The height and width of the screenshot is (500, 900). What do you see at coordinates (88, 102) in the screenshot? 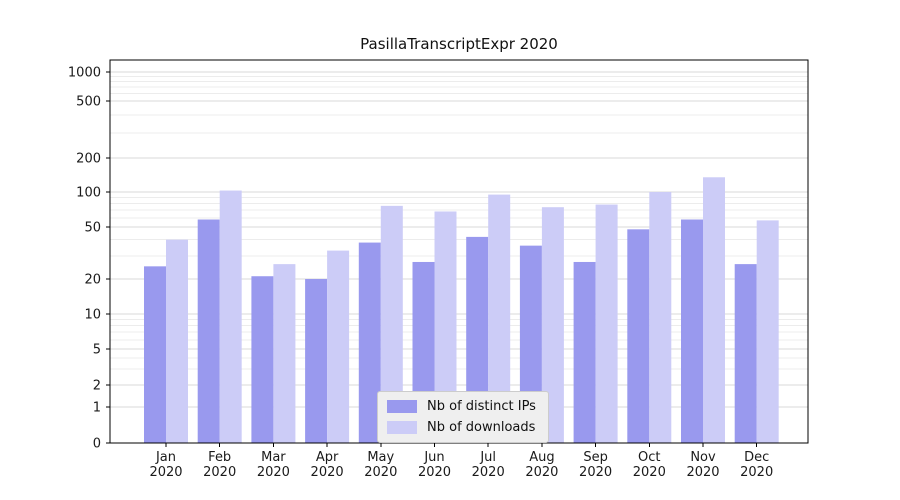
I see `y-tick-label: 500` at bounding box center [88, 102].